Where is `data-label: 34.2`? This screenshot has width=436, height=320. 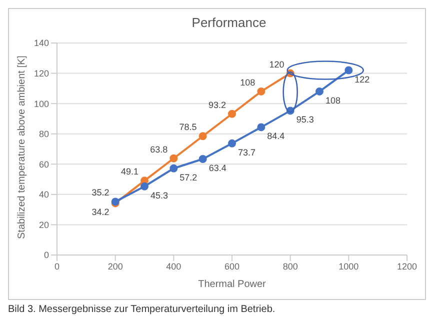 data-label: 34.2 is located at coordinates (101, 212).